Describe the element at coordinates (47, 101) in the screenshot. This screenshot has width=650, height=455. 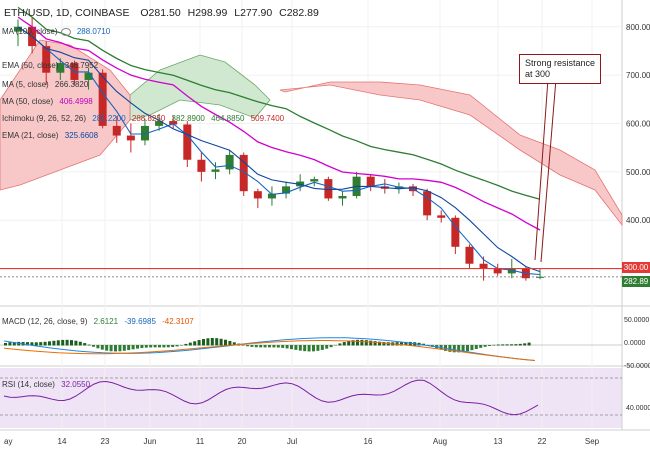
I see `indicator-ma50: MA (50, close) 406.4998` at that location.